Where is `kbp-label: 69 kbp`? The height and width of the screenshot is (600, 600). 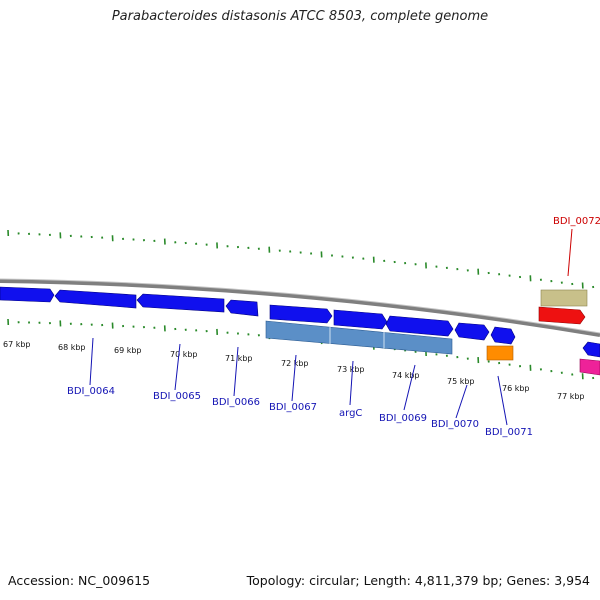 kbp-label: 69 kbp is located at coordinates (128, 350).